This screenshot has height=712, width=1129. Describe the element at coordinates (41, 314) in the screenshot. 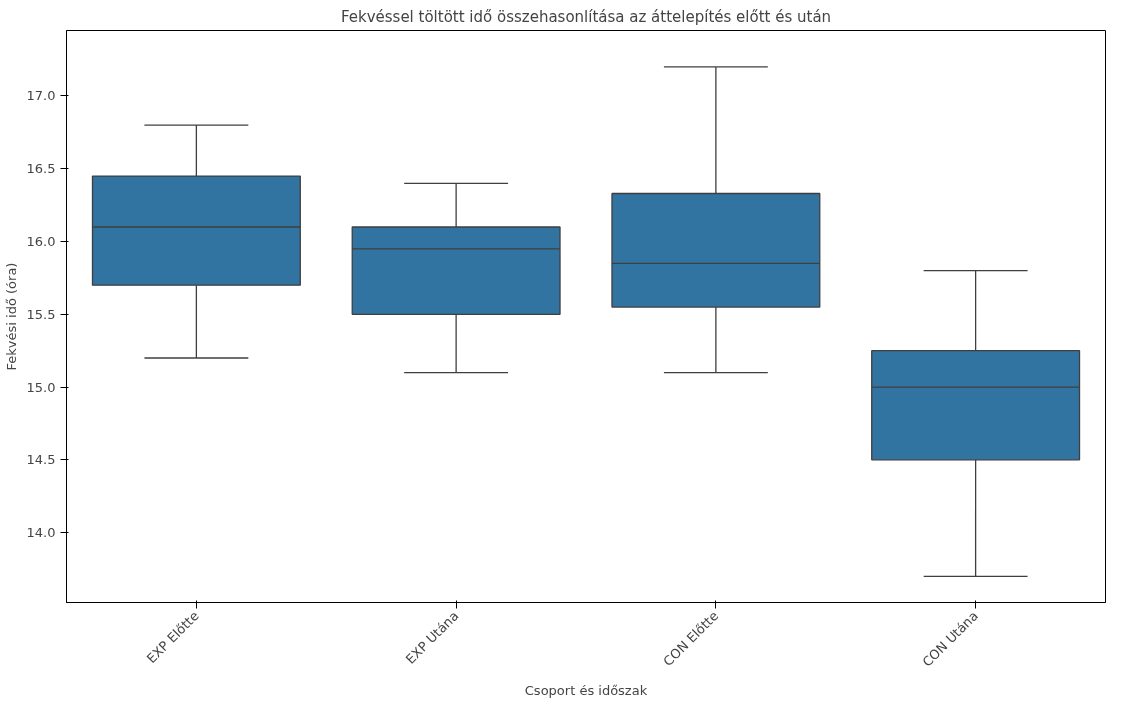

I see `y-tick-label: 15.5` at that location.